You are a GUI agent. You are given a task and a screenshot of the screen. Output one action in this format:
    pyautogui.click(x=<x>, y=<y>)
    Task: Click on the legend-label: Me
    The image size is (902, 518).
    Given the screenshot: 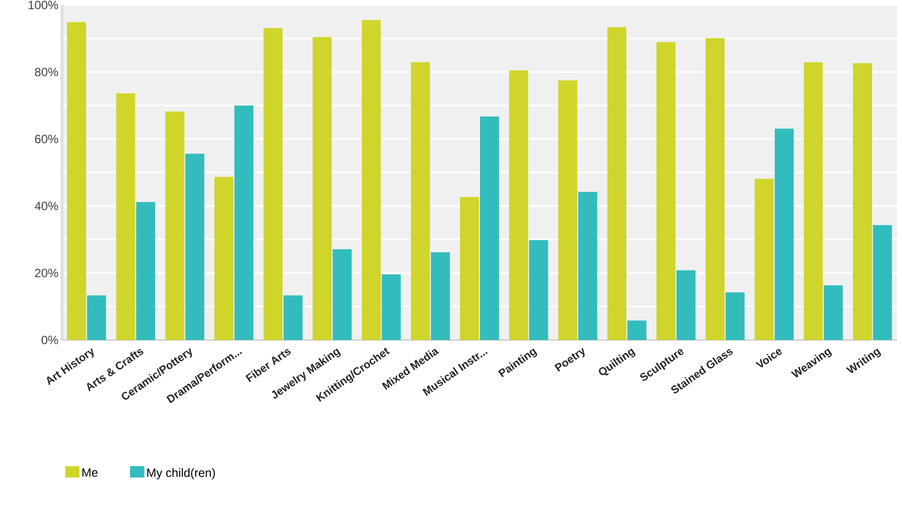 What is the action you would take?
    pyautogui.click(x=90, y=472)
    